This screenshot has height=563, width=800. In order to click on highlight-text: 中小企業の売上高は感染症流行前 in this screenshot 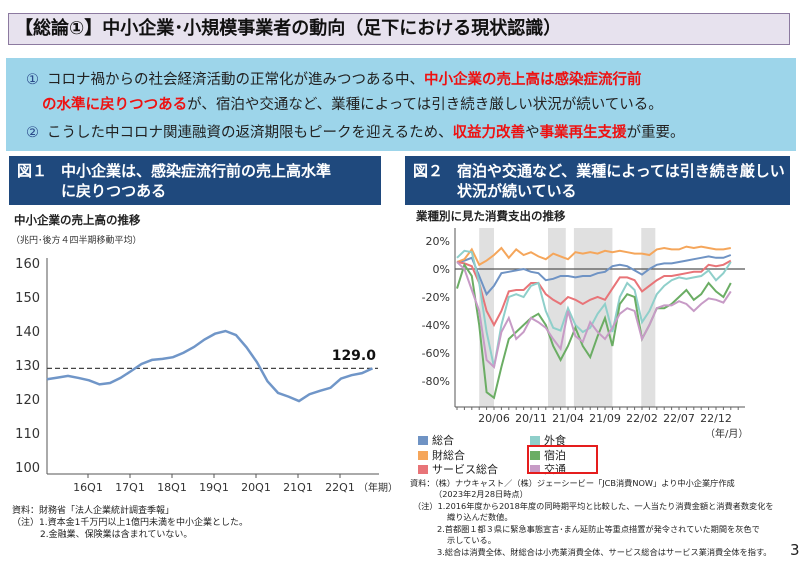, I will do `click(533, 80)`.